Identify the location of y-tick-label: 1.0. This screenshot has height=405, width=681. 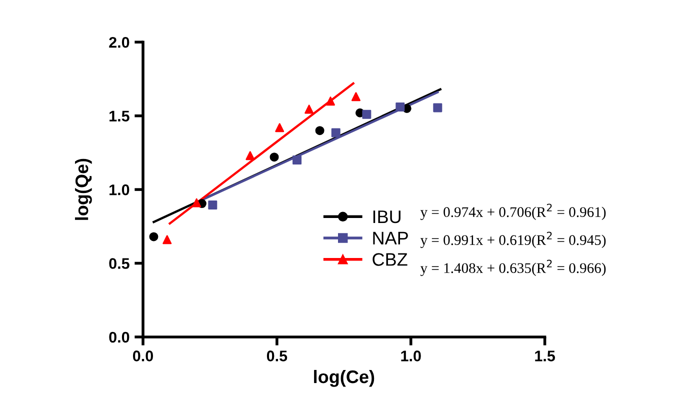
(120, 190).